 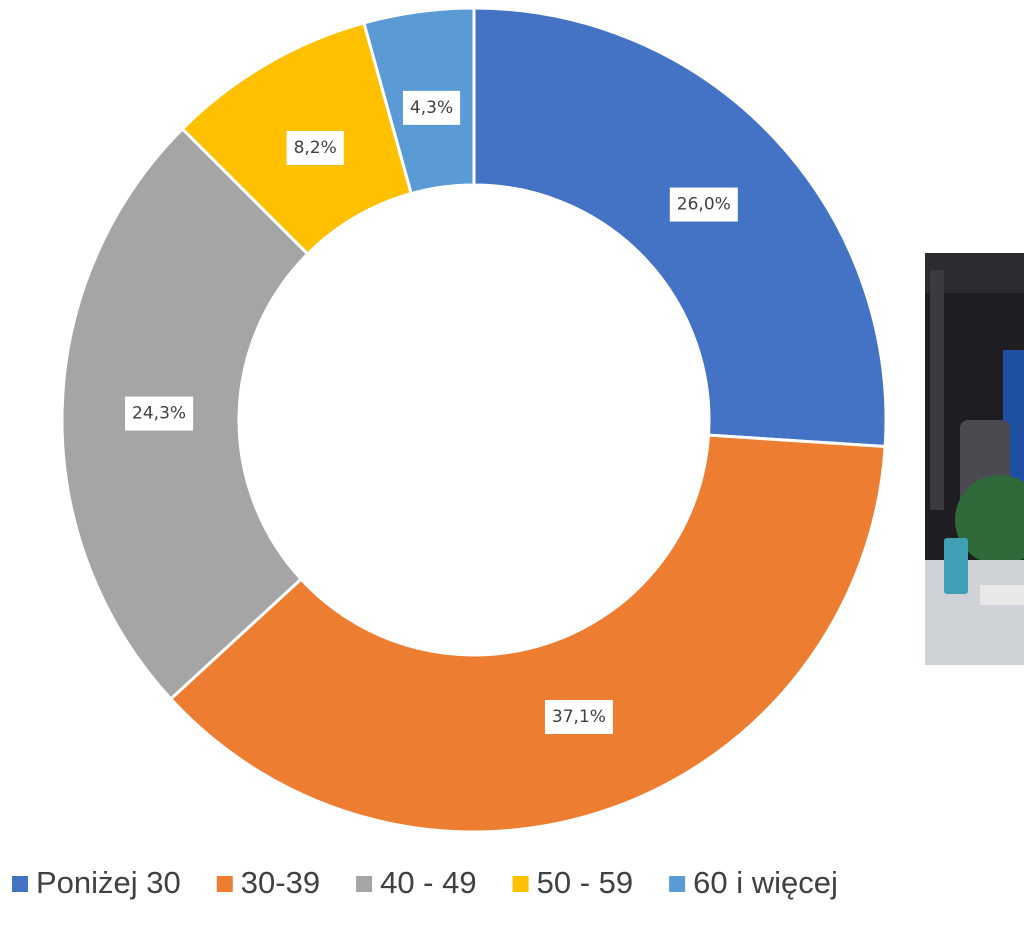 I want to click on data-label-text: 24,3%, so click(x=159, y=414).